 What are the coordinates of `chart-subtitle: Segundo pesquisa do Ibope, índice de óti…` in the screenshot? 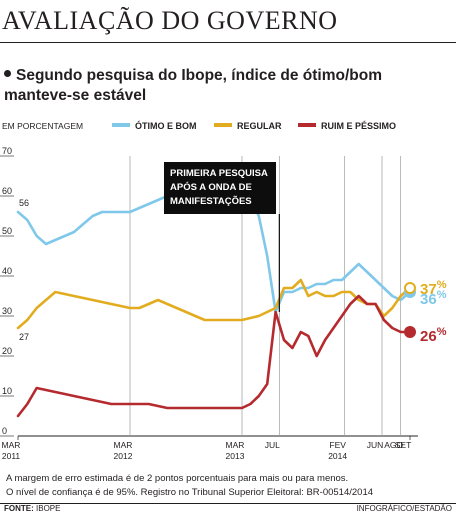 It's located at (224, 86).